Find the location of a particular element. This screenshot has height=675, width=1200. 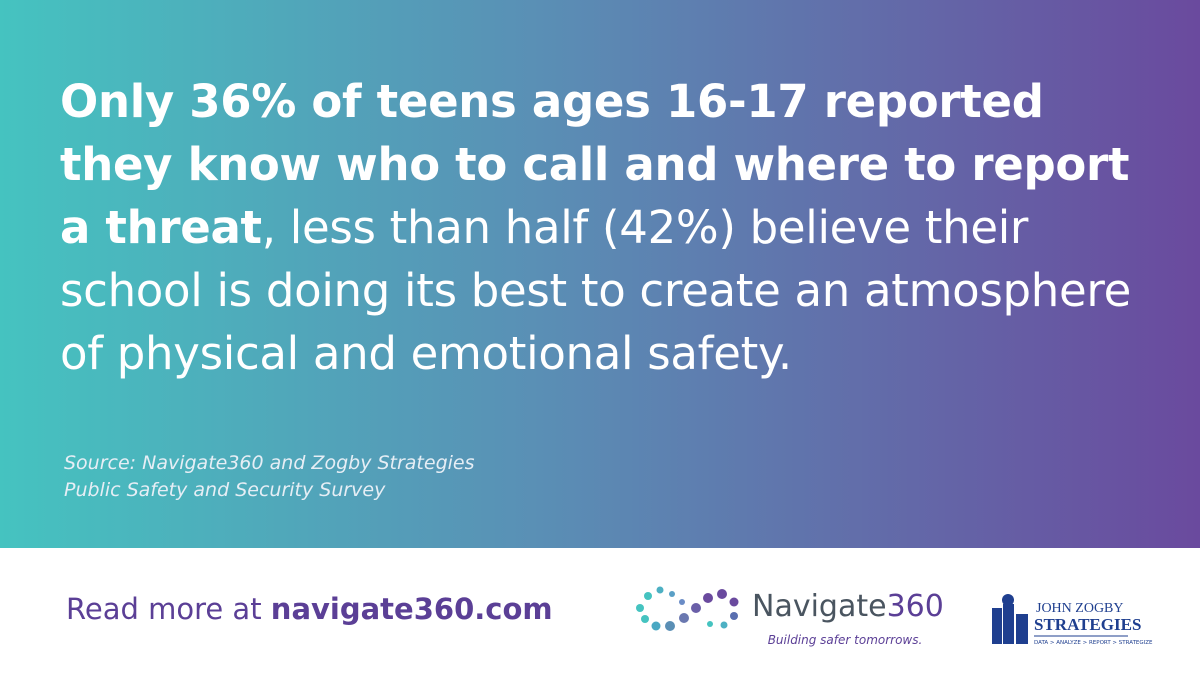

navigate-tagline: Building safer tomorrows. is located at coordinates (845, 640).